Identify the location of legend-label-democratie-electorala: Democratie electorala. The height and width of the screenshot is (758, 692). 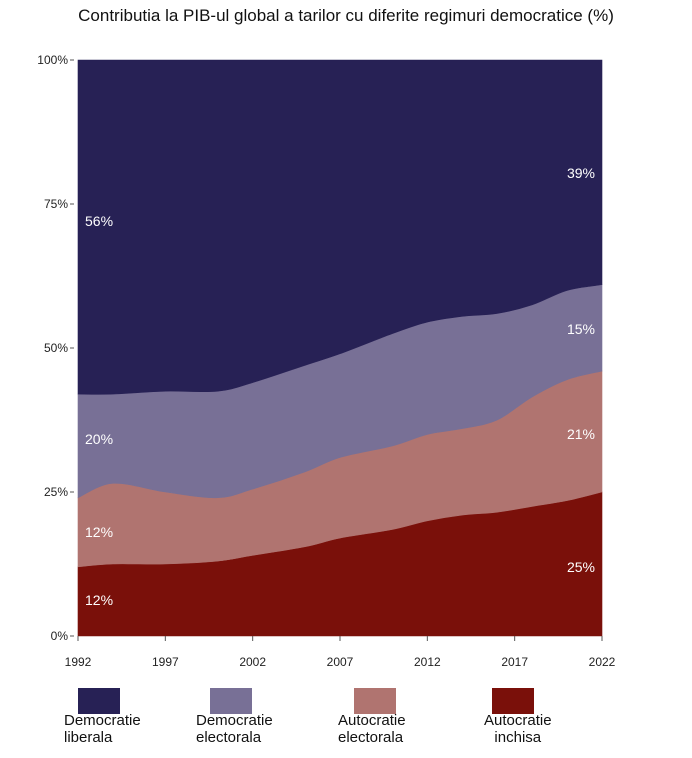
(234, 729).